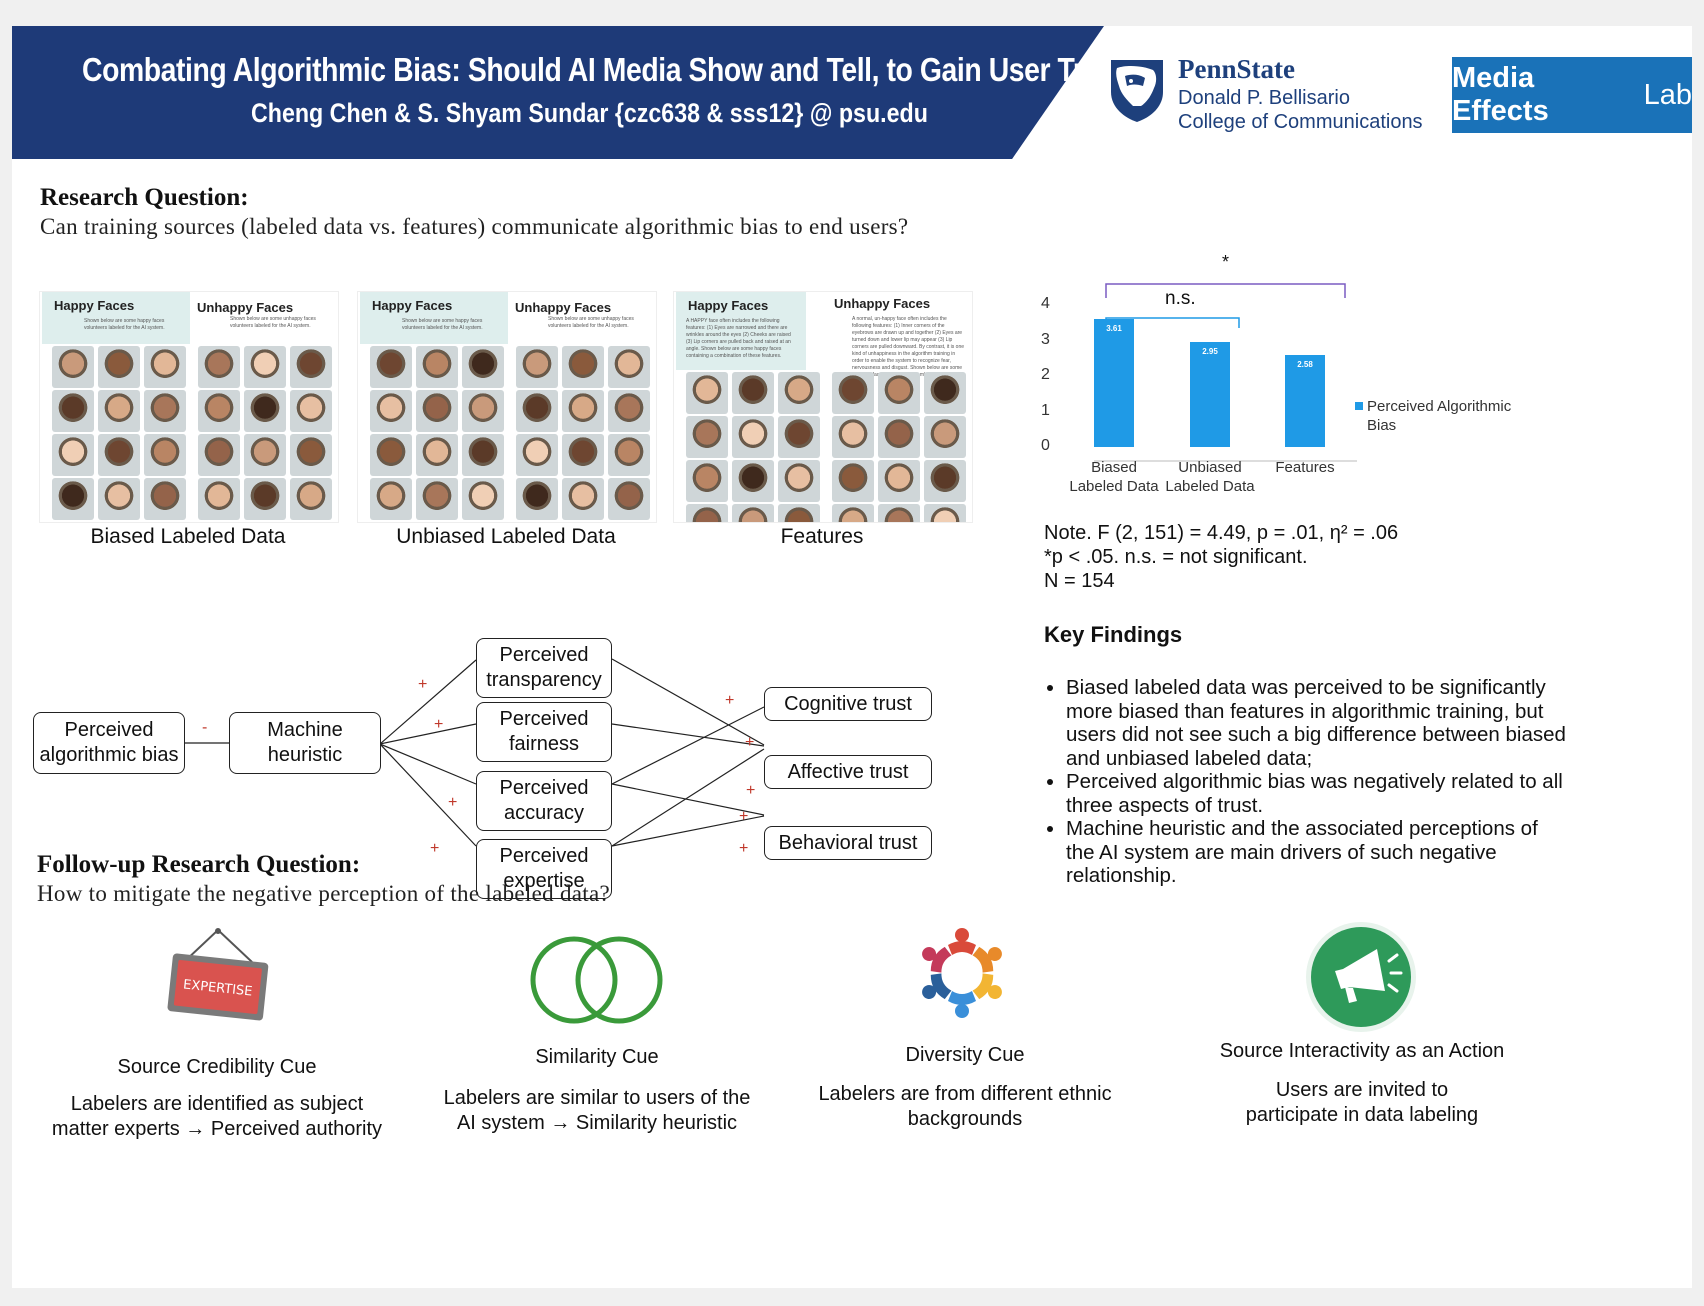 The height and width of the screenshot is (1306, 1704). I want to click on box-perceived-transparency: Perceived transparency, so click(544, 668).